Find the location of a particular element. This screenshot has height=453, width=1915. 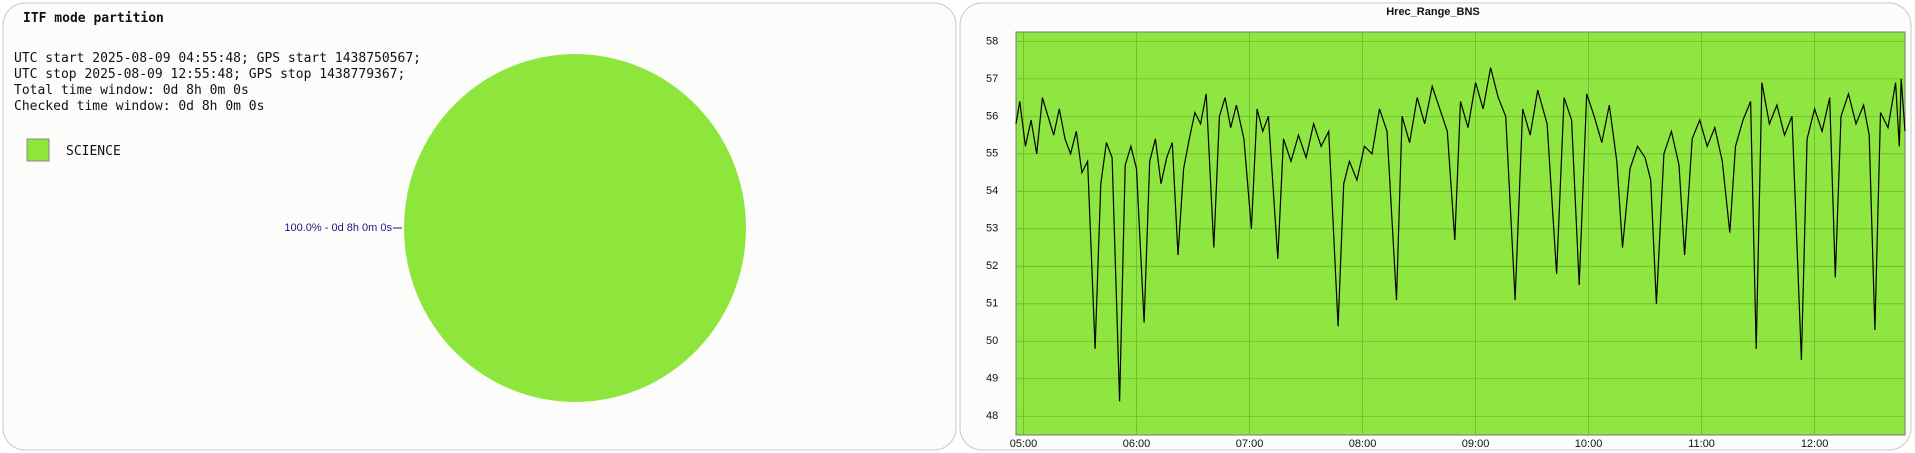

chart-title: Hrec_Range_BNS is located at coordinates (1433, 12).